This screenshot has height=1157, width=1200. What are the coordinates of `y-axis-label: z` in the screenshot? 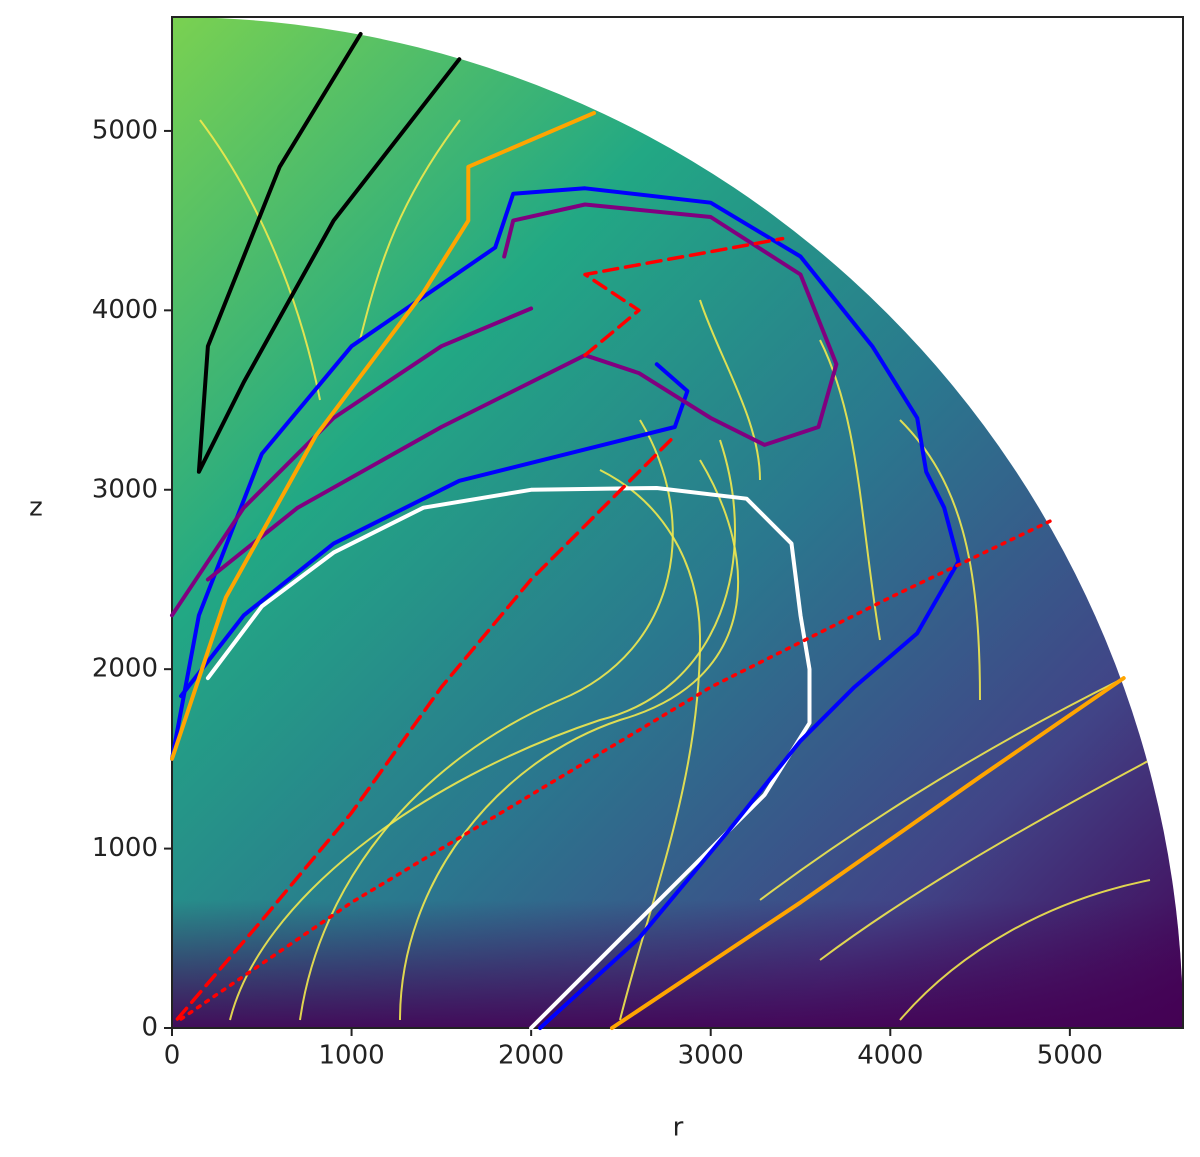 It's located at (36, 508).